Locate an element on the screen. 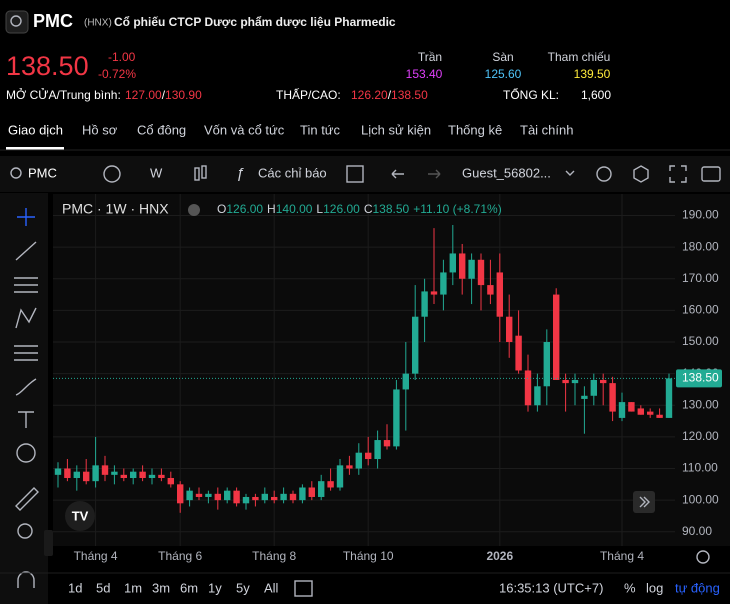 Image resolution: width=730 pixels, height=604 pixels. user-dropdown is located at coordinates (570, 173).